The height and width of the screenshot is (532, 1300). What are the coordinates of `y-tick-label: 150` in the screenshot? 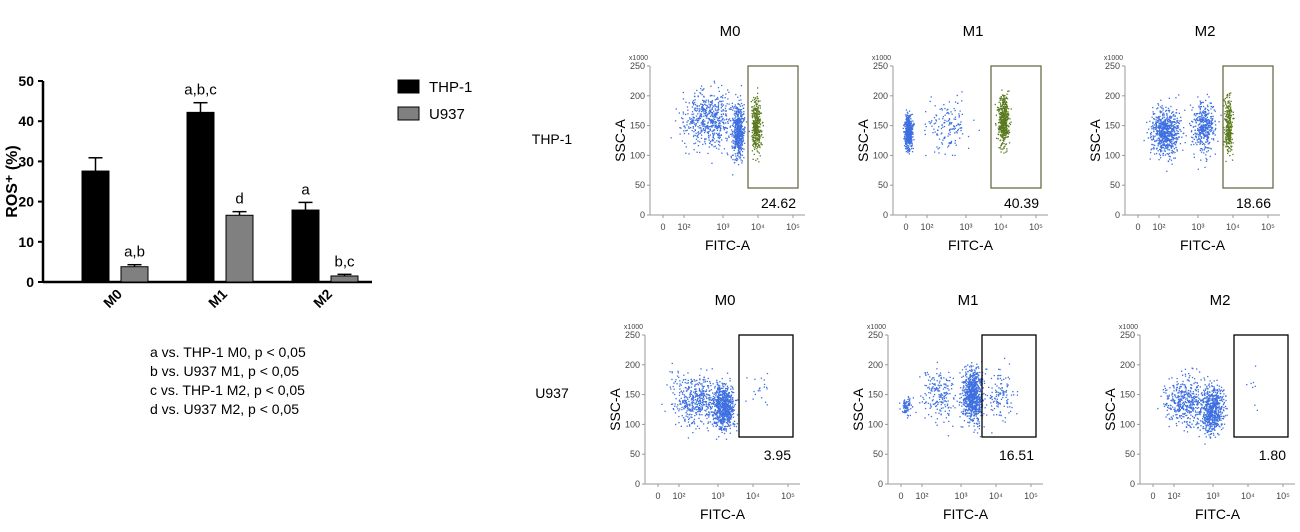 It's located at (637, 126).